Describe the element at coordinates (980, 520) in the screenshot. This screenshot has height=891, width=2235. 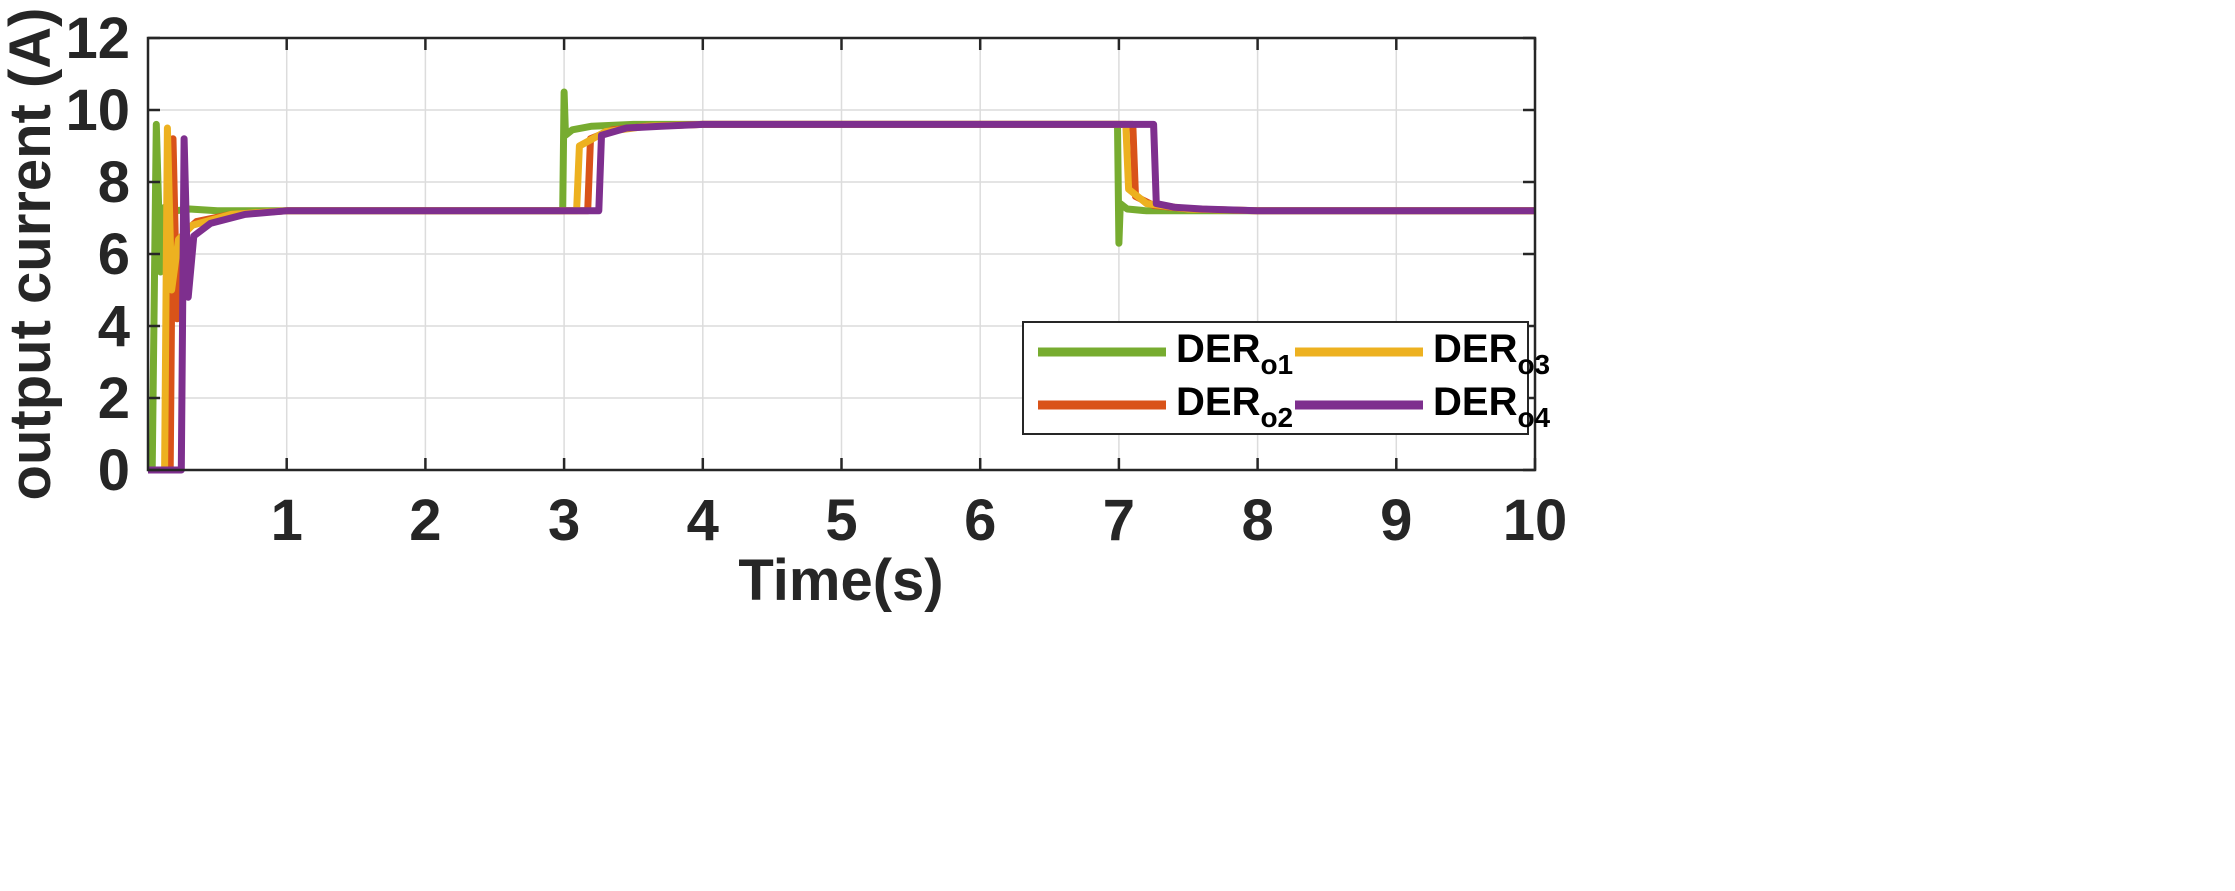
I see `x-tick-label: 6` at that location.